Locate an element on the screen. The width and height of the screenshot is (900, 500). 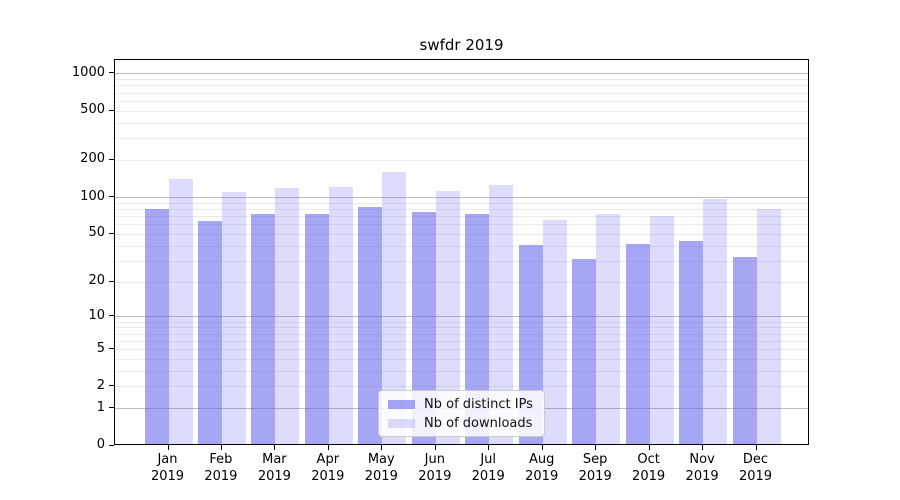
y-tick-label: 500 is located at coordinates (92, 110).